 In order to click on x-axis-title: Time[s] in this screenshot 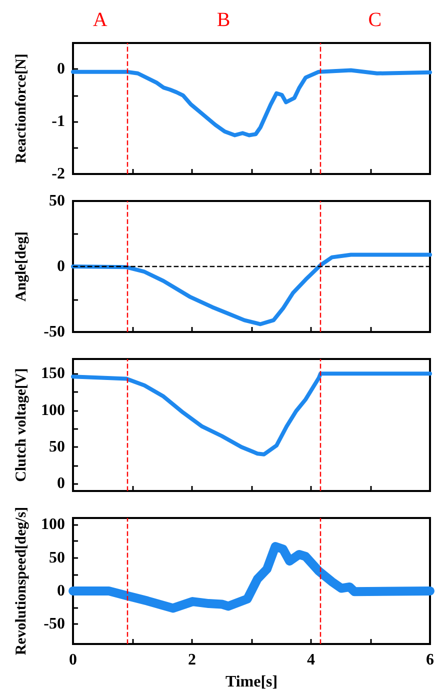, I will do `click(251, 682)`.